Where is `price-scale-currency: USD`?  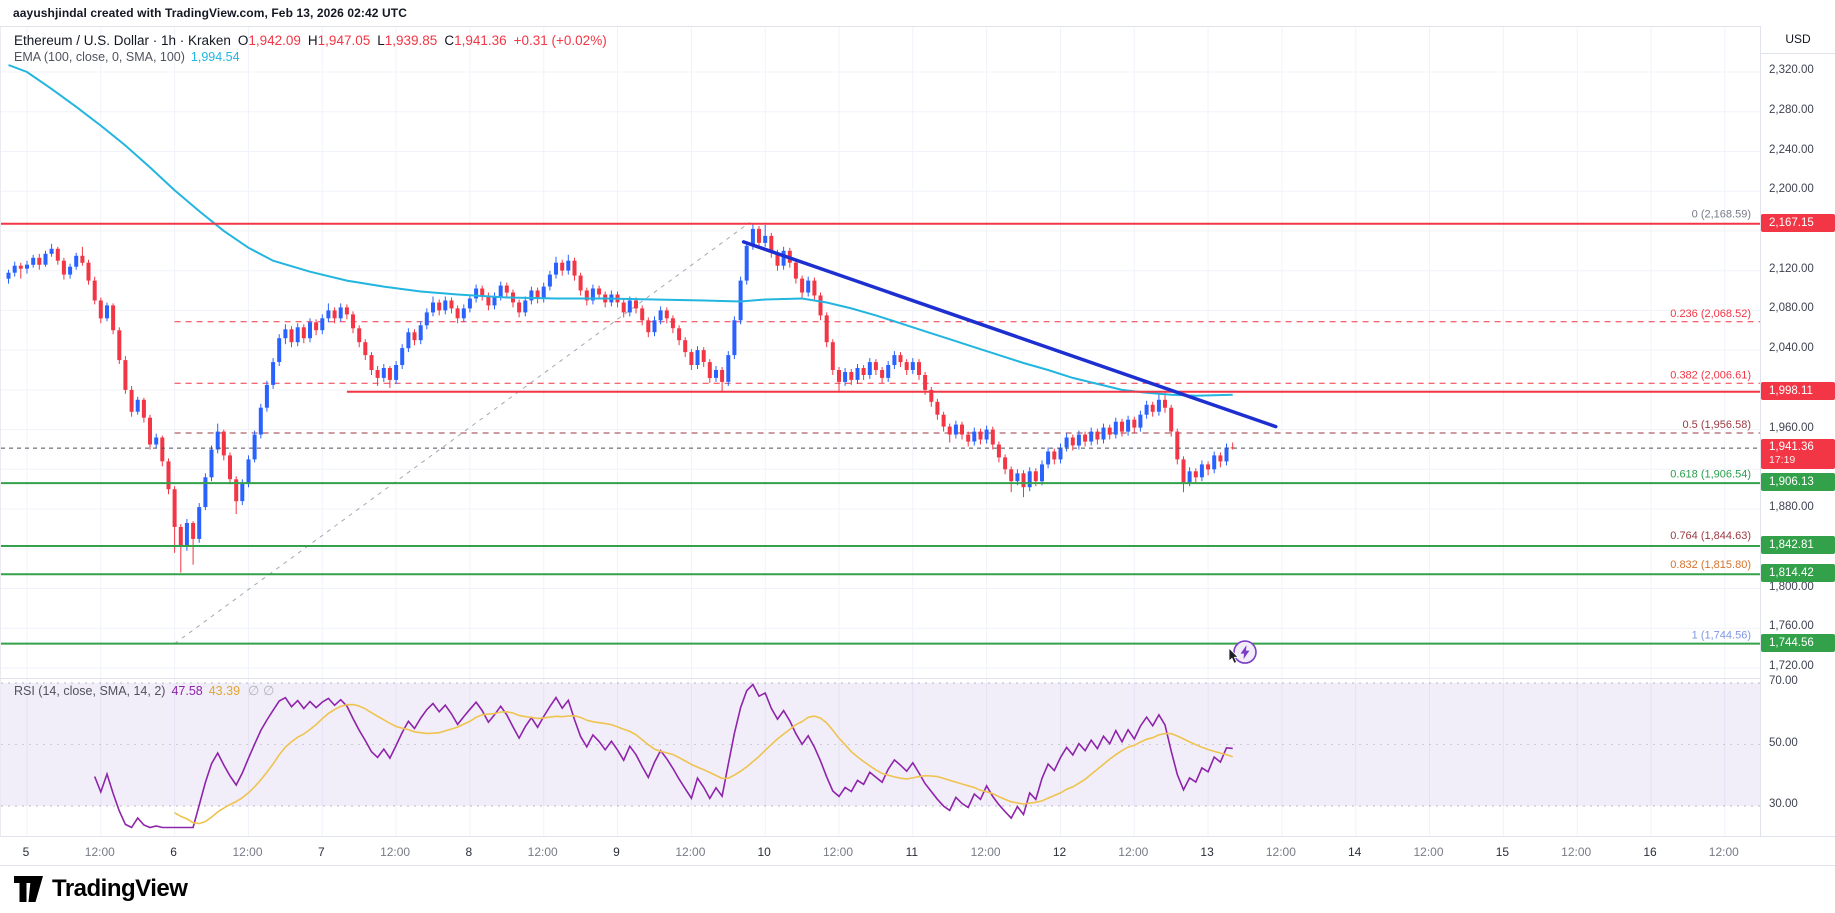 price-scale-currency: USD is located at coordinates (1798, 40).